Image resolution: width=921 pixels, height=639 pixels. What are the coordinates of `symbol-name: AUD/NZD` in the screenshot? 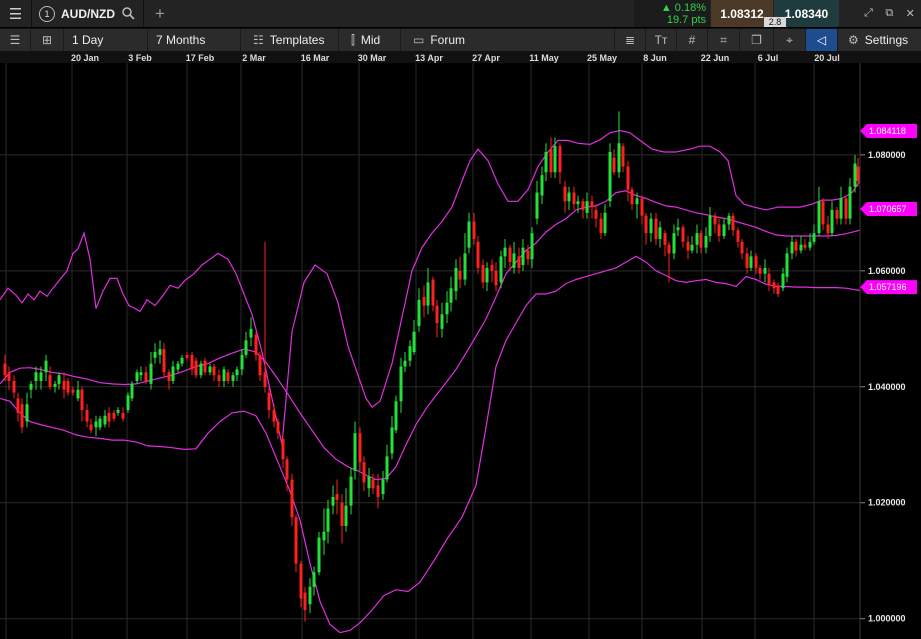 It's located at (88, 13).